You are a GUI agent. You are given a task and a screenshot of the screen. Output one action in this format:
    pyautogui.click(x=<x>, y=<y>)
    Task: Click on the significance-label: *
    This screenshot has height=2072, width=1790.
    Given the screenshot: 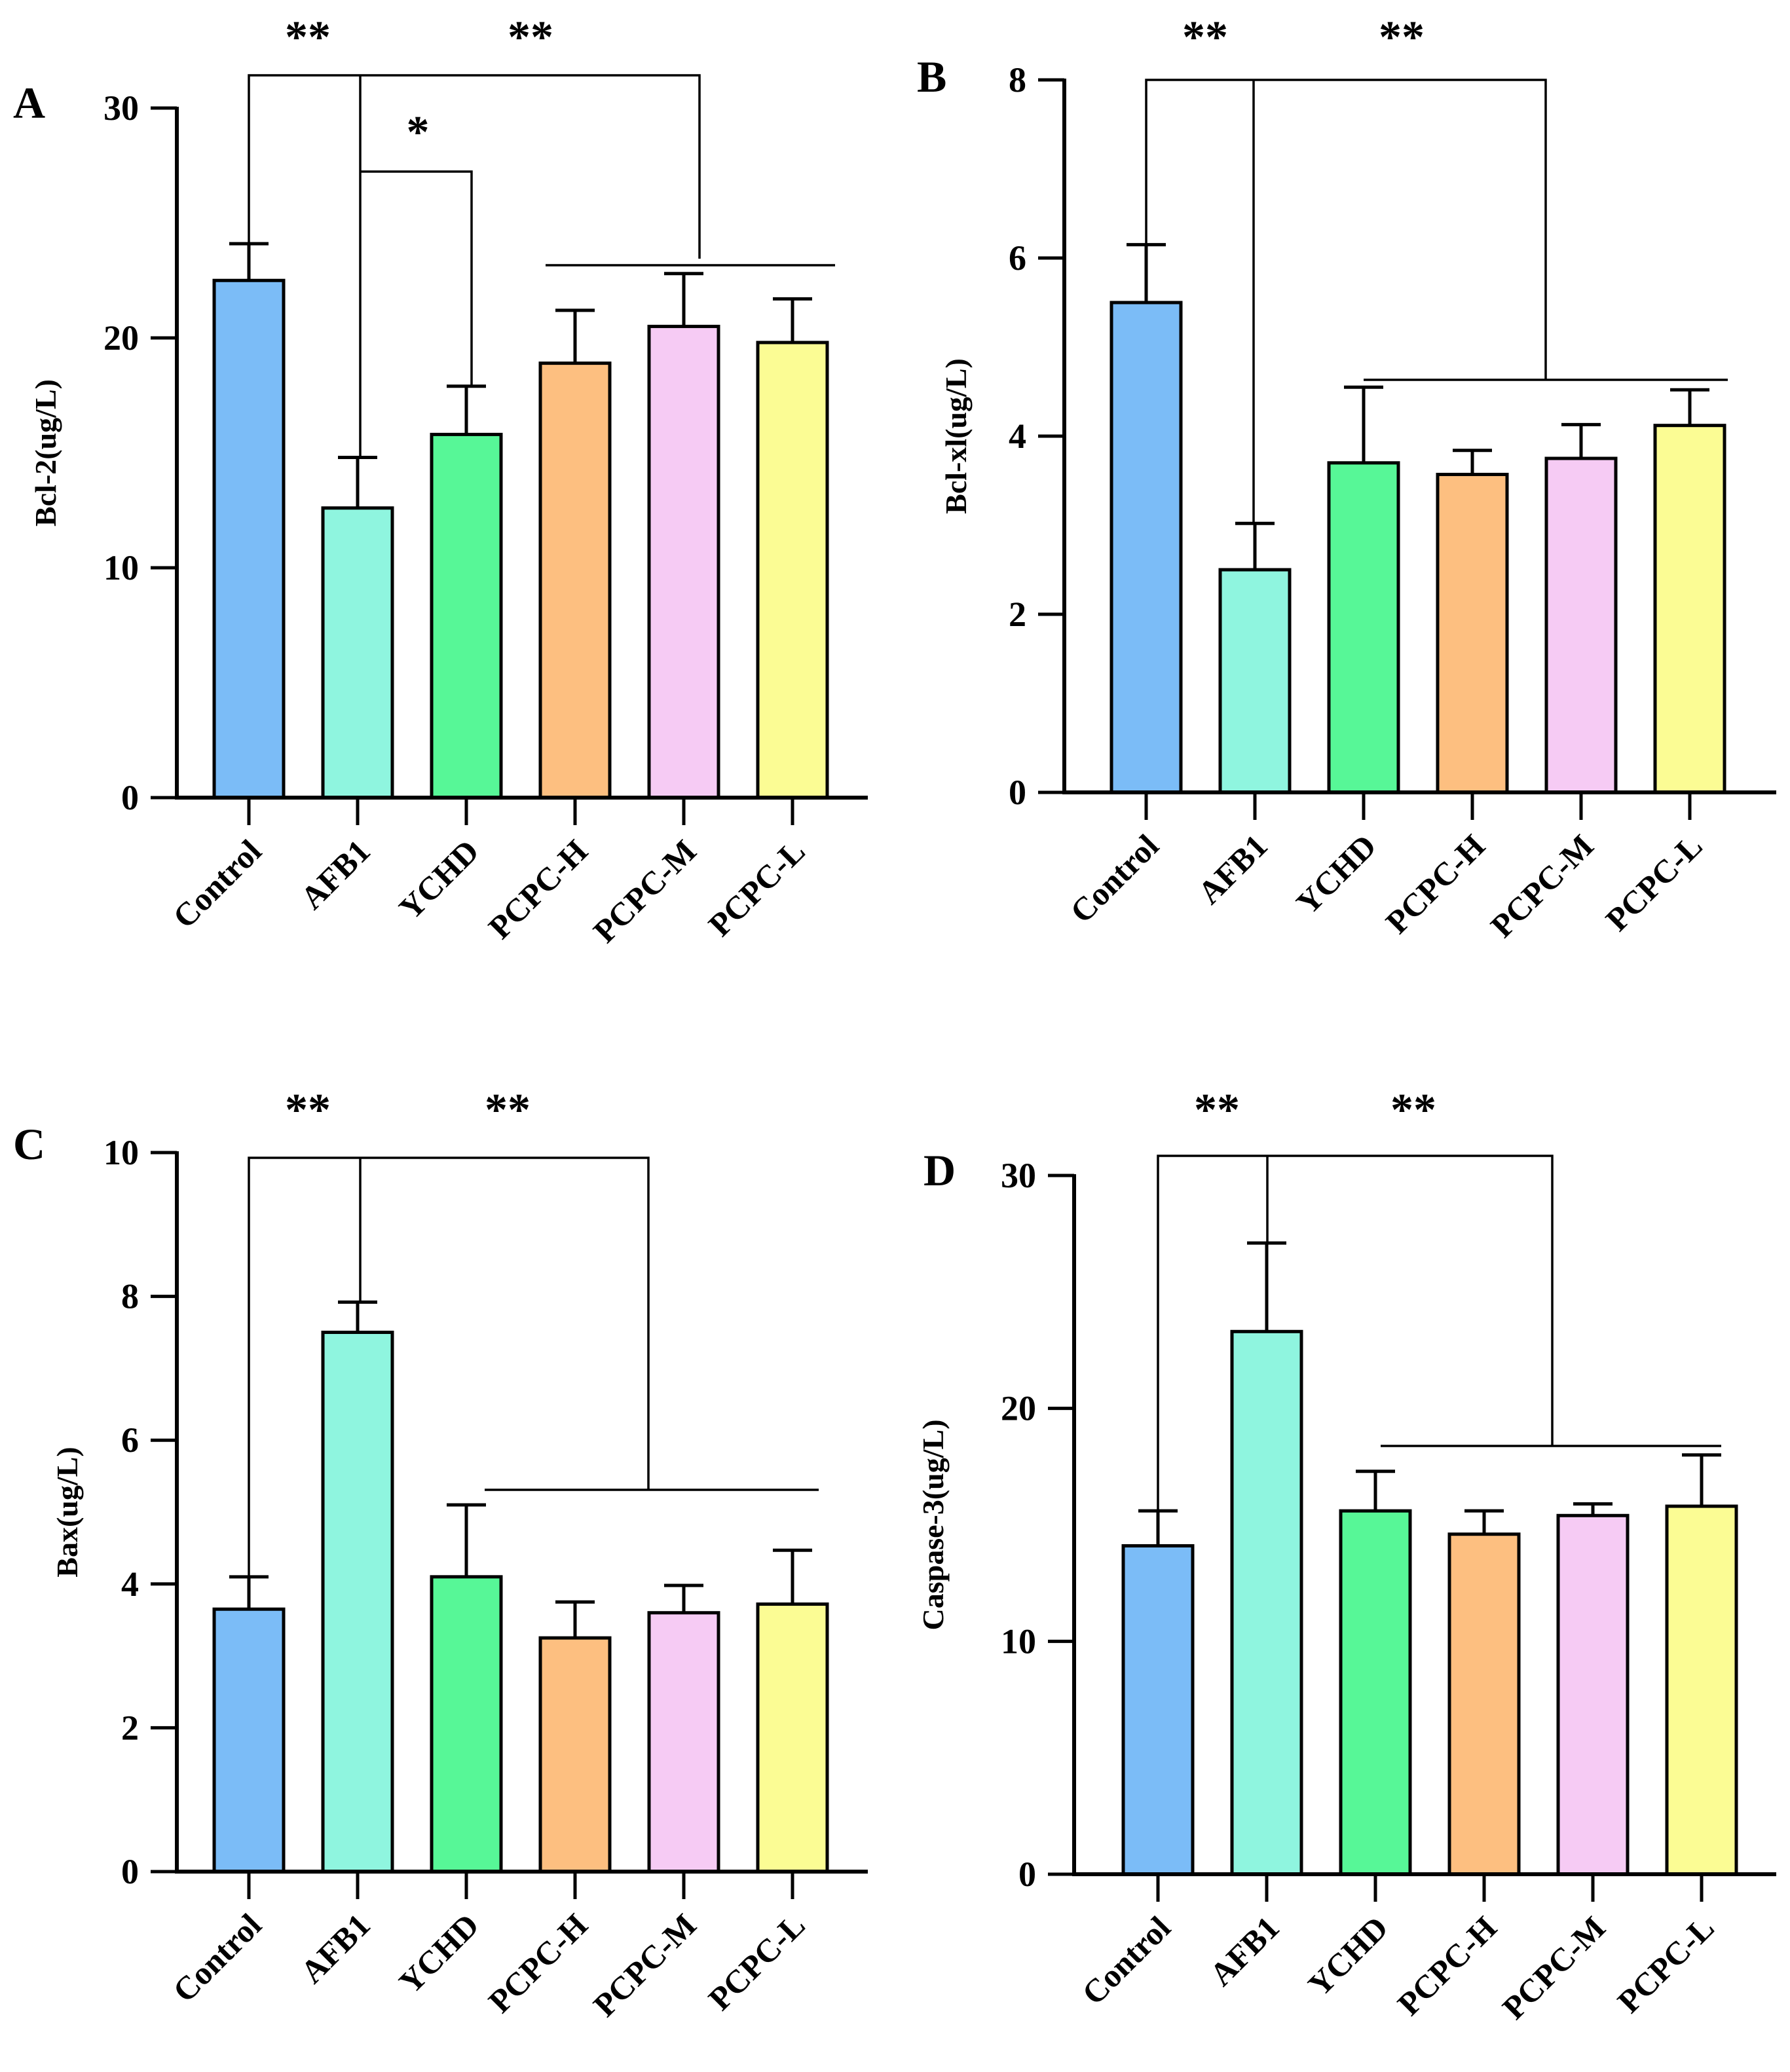 What is the action you would take?
    pyautogui.click(x=418, y=132)
    